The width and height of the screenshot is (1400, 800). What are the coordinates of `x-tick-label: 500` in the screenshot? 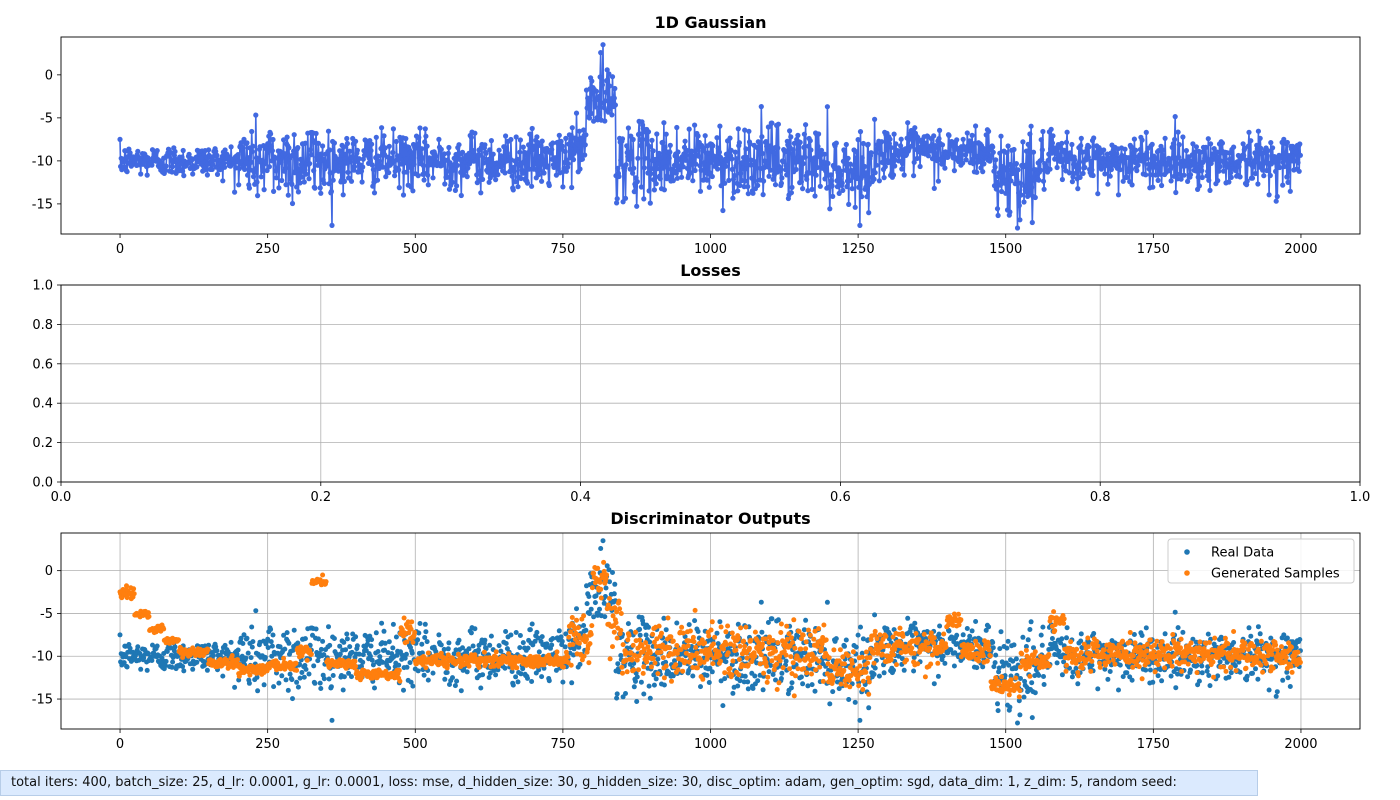 It's located at (415, 249).